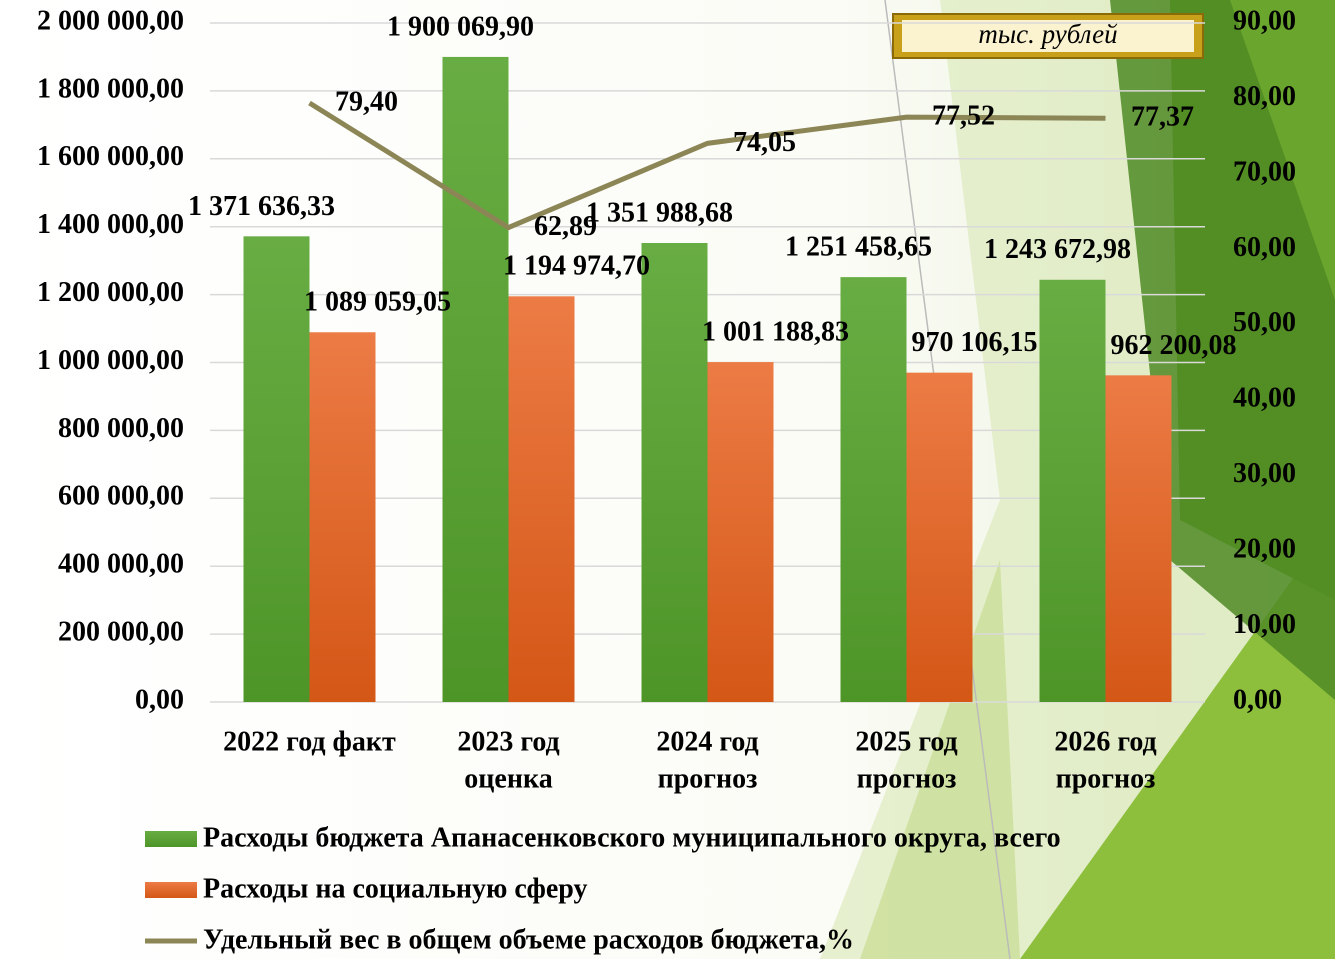  Describe the element at coordinates (159, 699) in the screenshot. I see `y-tick-label: 0,00` at that location.